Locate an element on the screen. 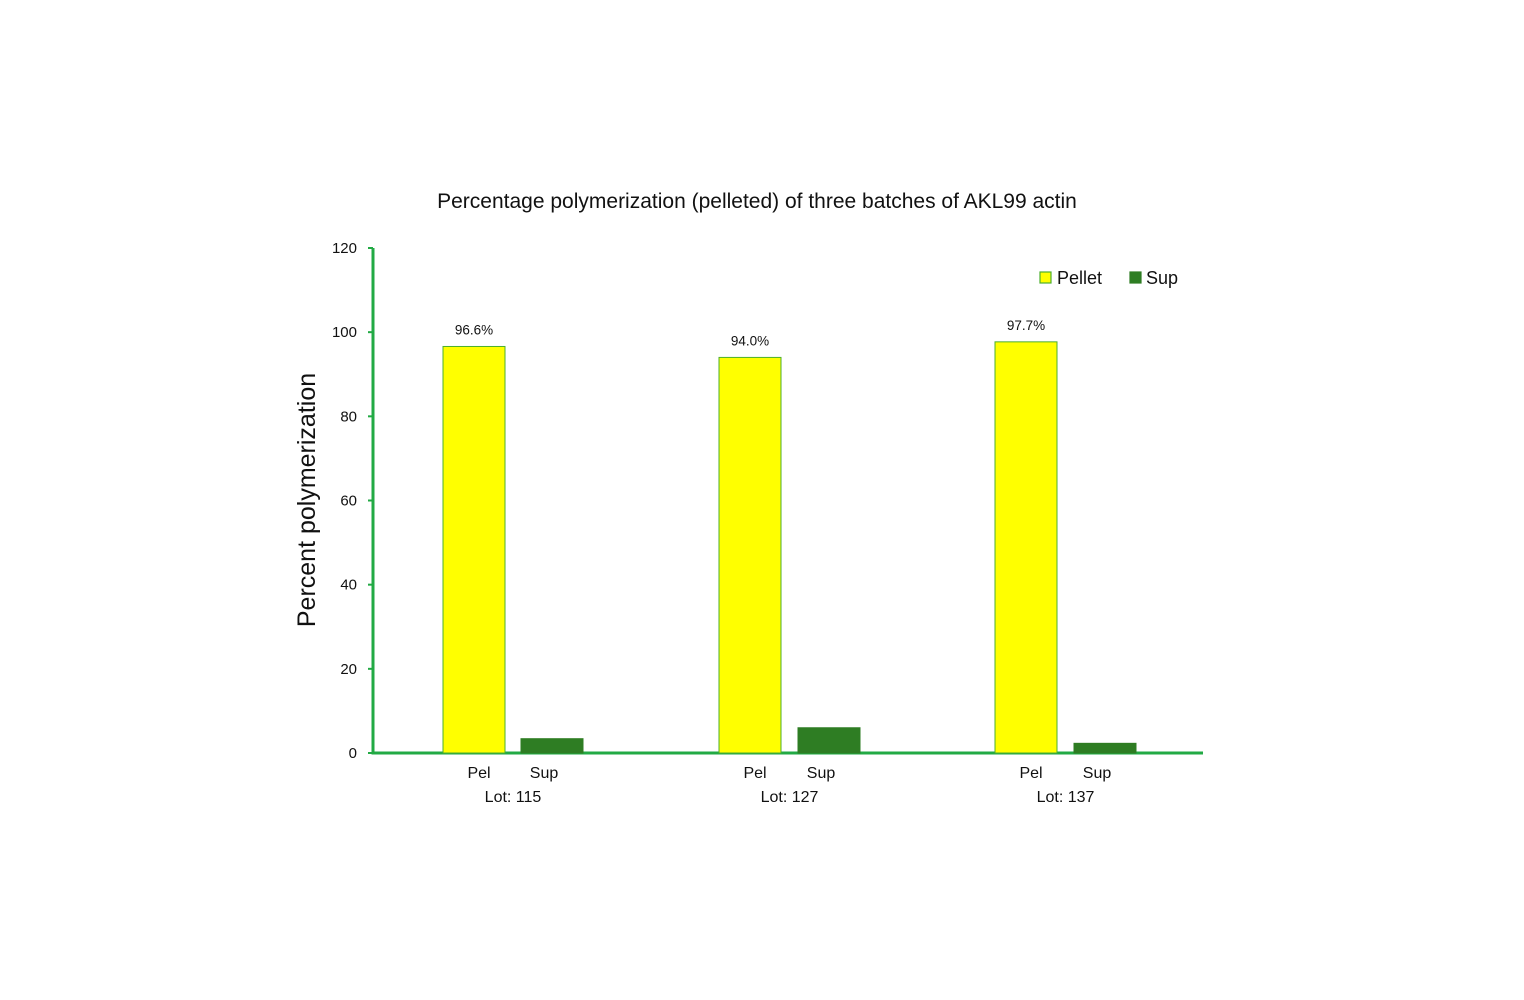 The height and width of the screenshot is (1000, 1524). data-label-pellet: 96.6% is located at coordinates (474, 329).